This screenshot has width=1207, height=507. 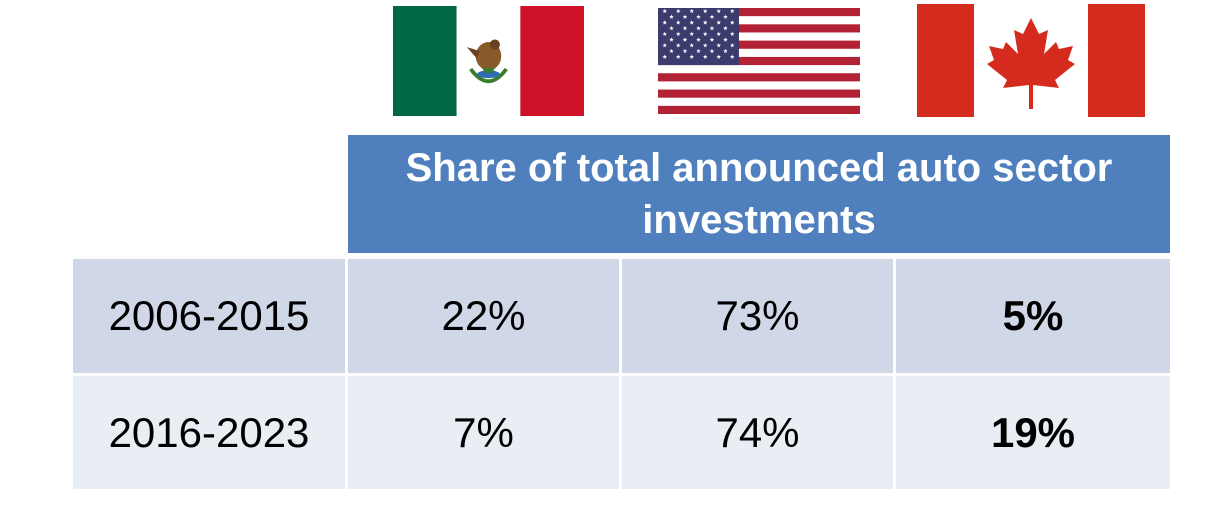 What do you see at coordinates (488, 61) in the screenshot?
I see `mexico-flag-icon` at bounding box center [488, 61].